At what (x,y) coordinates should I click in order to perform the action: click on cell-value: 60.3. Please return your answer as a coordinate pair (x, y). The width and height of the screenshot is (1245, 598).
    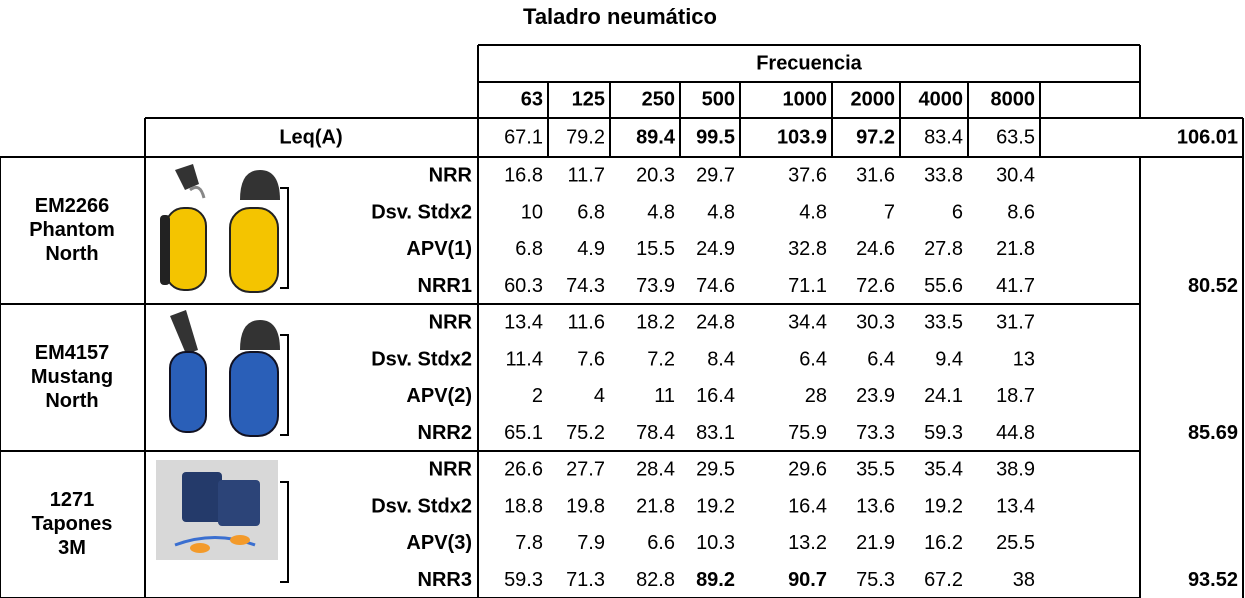
    Looking at the image, I should click on (523, 286).